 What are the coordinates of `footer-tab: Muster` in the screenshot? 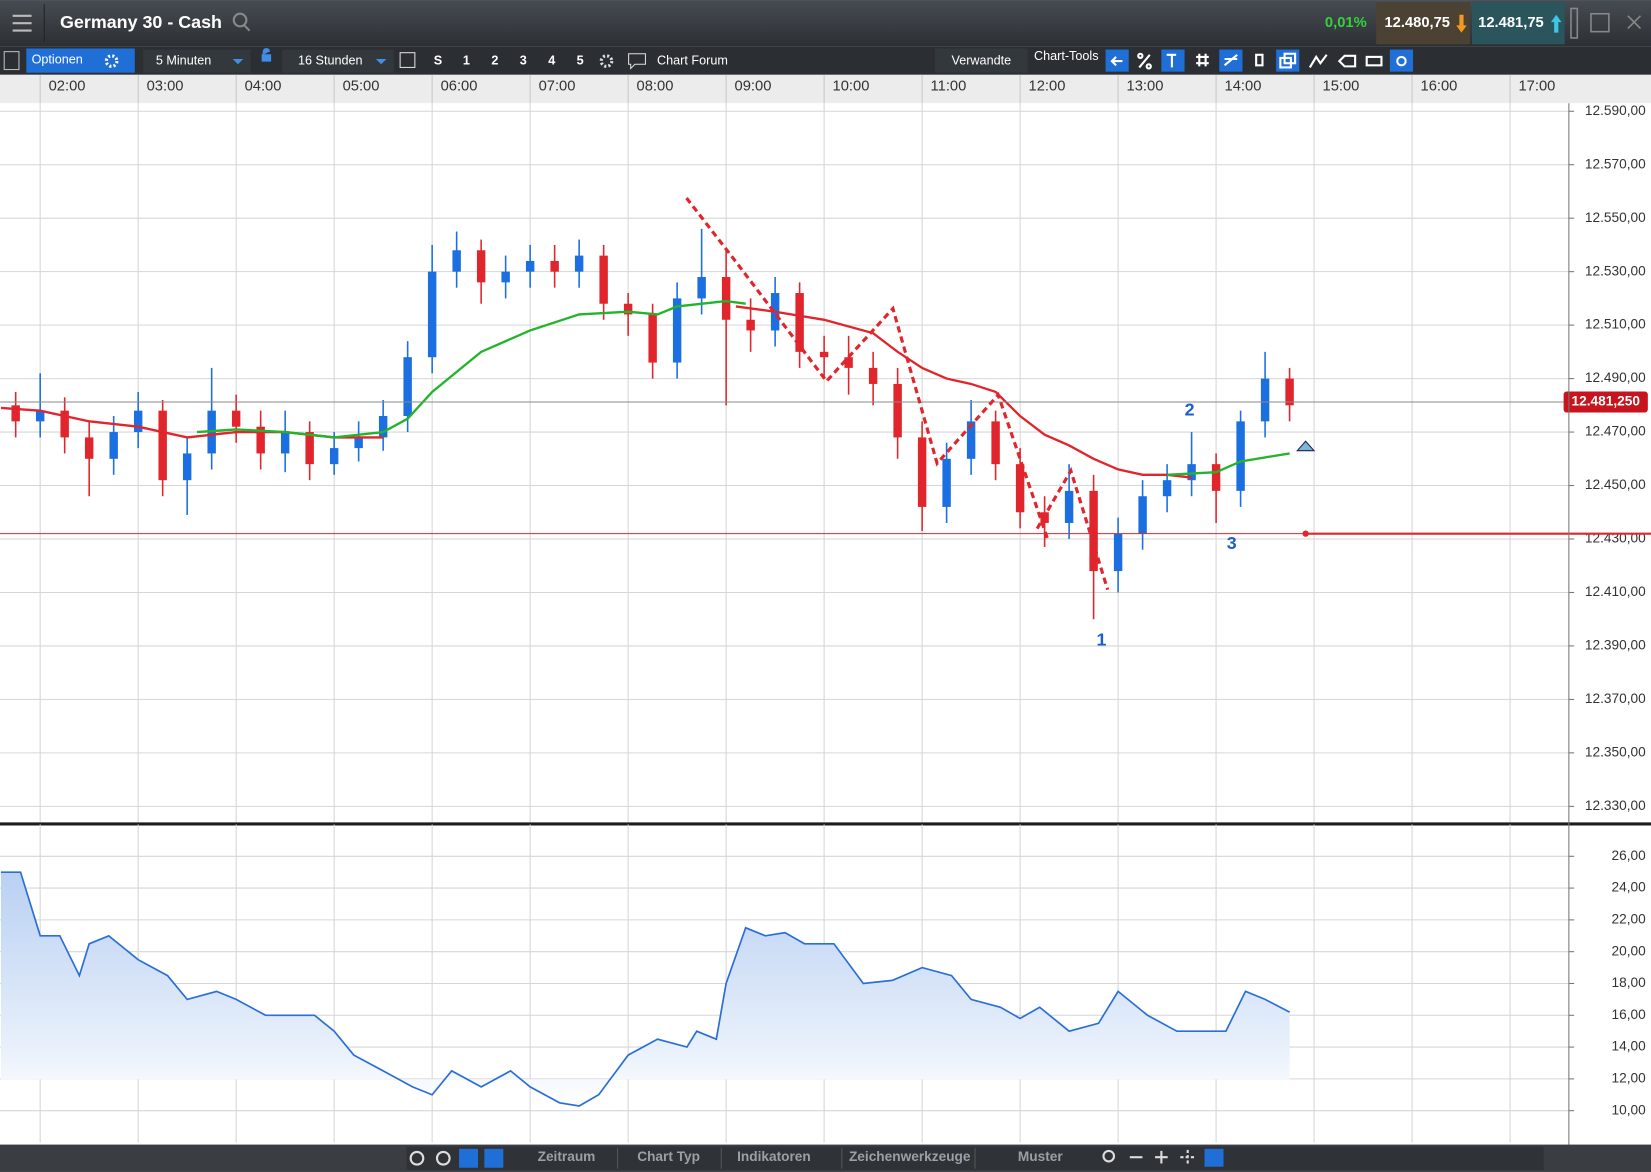 It's located at (1041, 1156).